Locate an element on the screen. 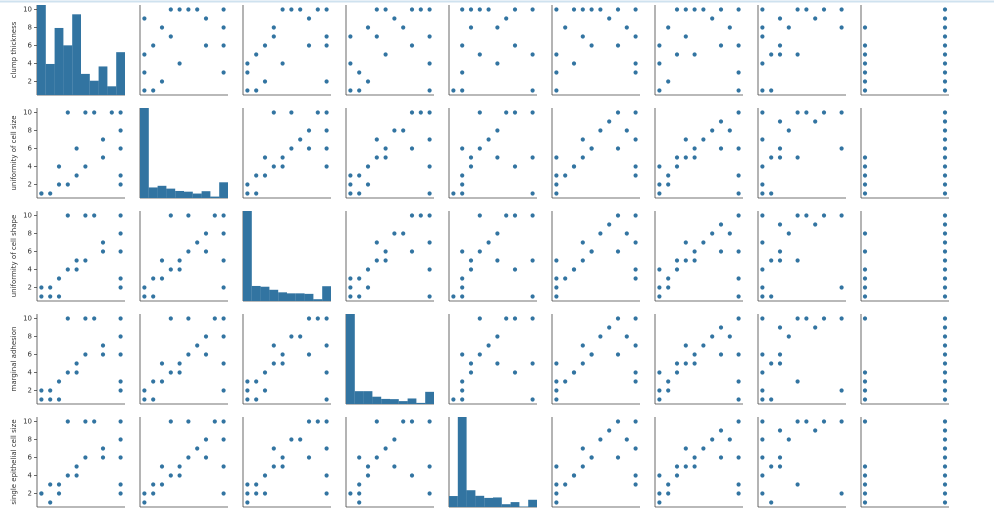 The width and height of the screenshot is (994, 513). y-tick-label: 2 is located at coordinates (30, 391).